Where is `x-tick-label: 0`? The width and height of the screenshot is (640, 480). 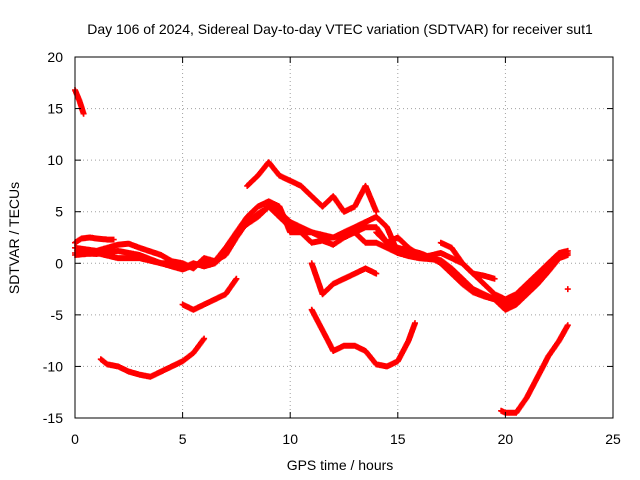
x-tick-label: 0 is located at coordinates (75, 439).